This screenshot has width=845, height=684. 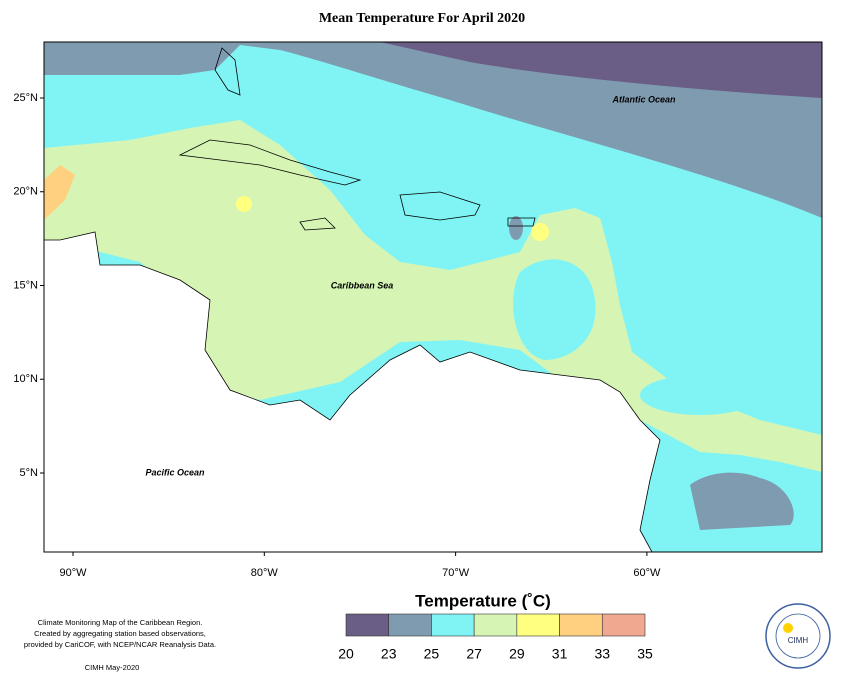 What do you see at coordinates (517, 654) in the screenshot?
I see `legend-tick: 29` at bounding box center [517, 654].